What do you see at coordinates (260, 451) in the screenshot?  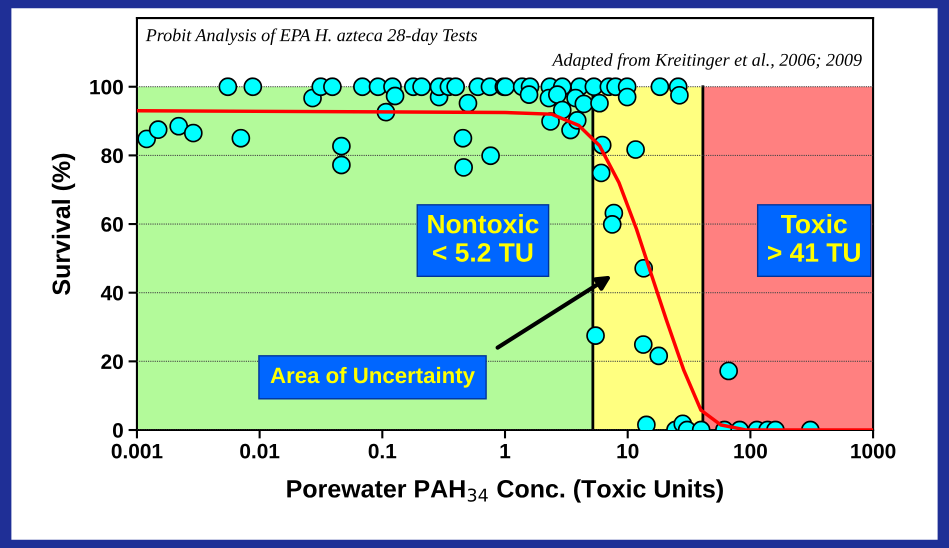 I see `x-tick-label: 0.01` at bounding box center [260, 451].